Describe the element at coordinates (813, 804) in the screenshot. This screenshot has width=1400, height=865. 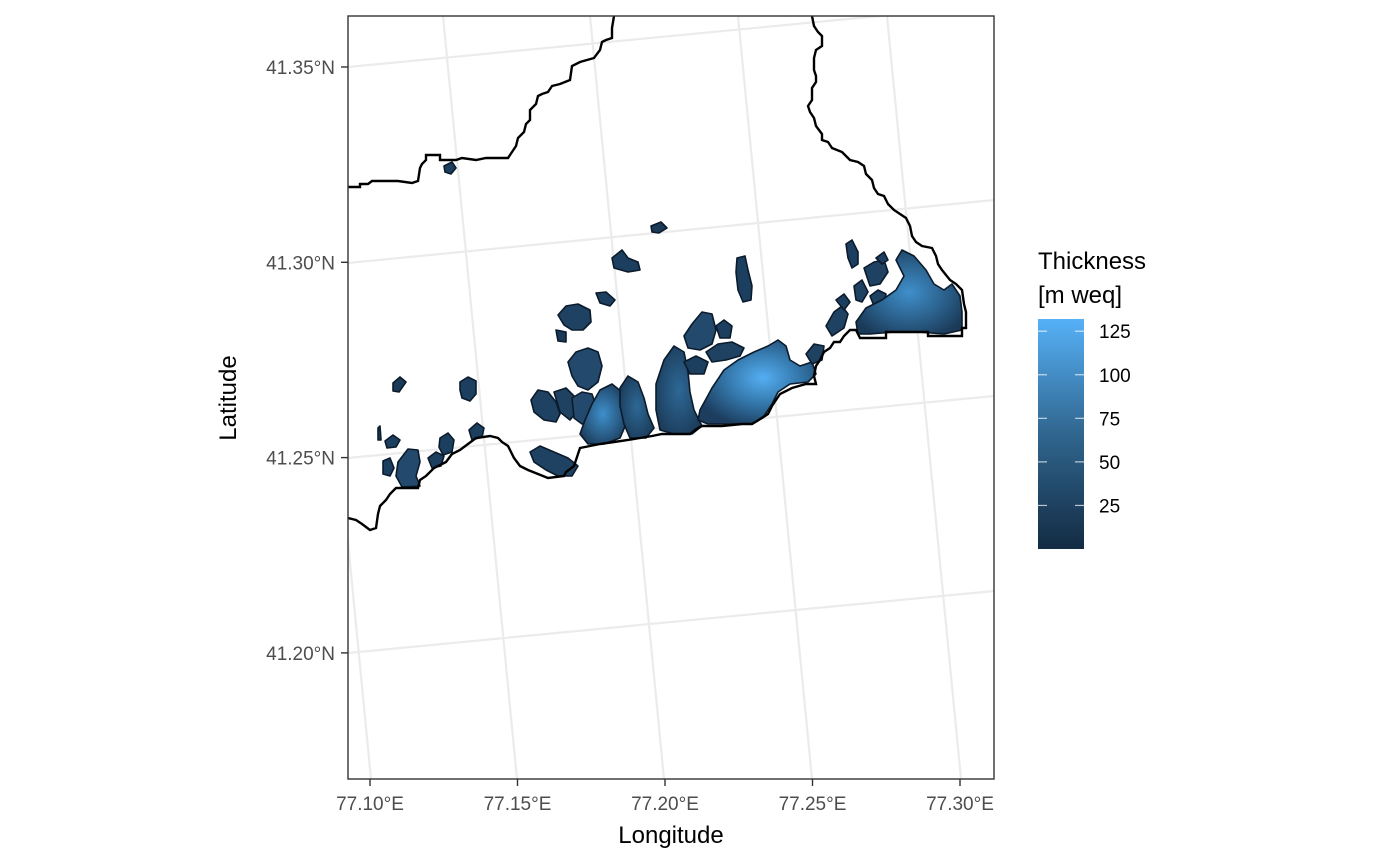
I see `x-tick-label: 77.25°E` at that location.